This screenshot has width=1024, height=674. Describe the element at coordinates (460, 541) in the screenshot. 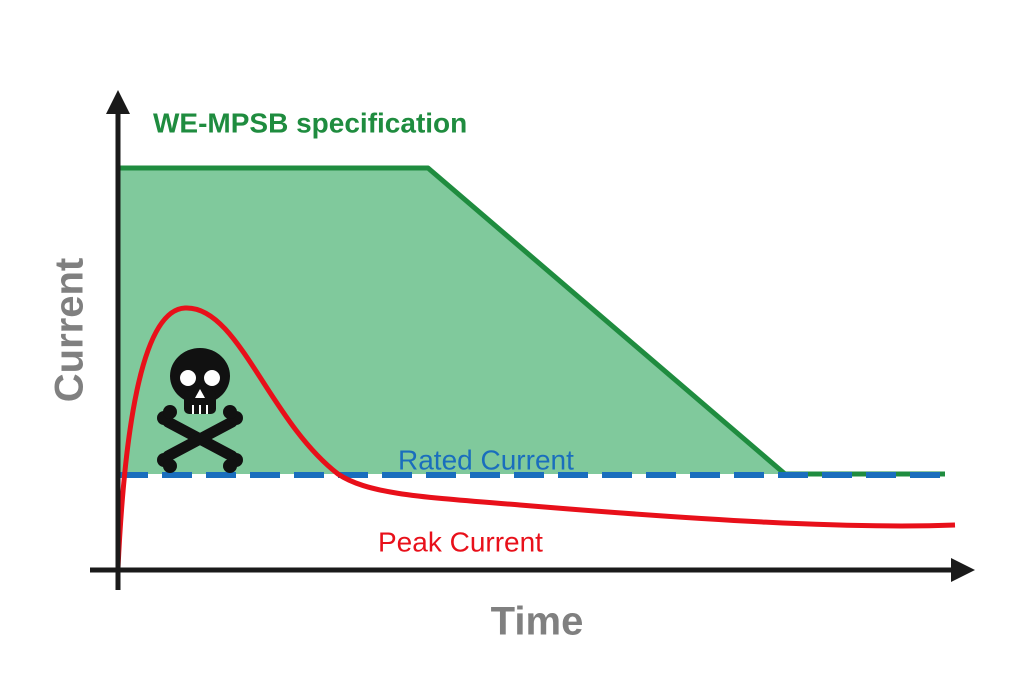

I see `peak-label: Peak Current` at that location.